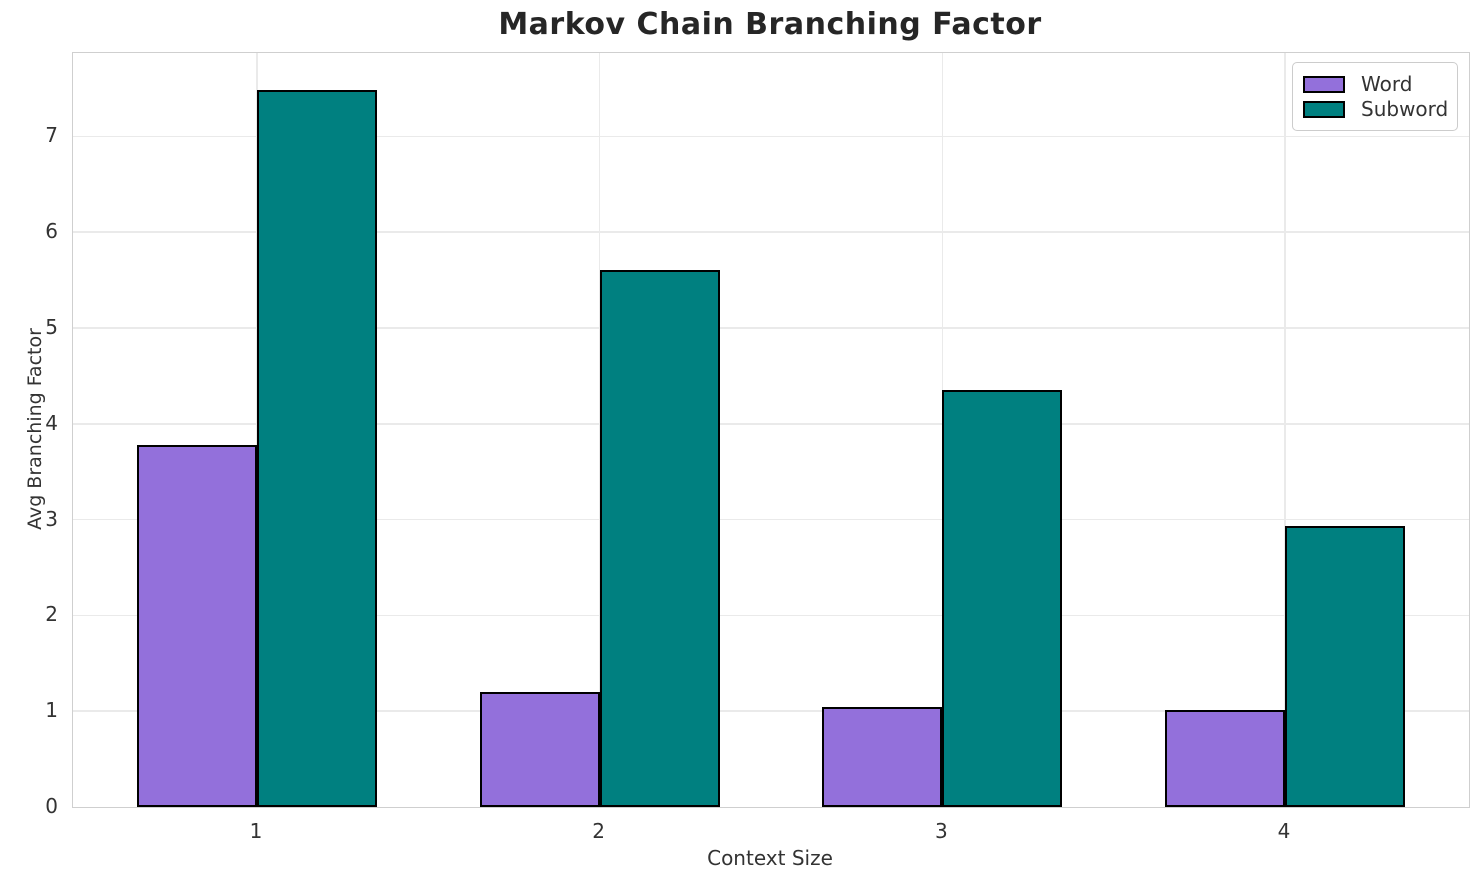  I want to click on y-tick-3: 3, so click(51, 518).